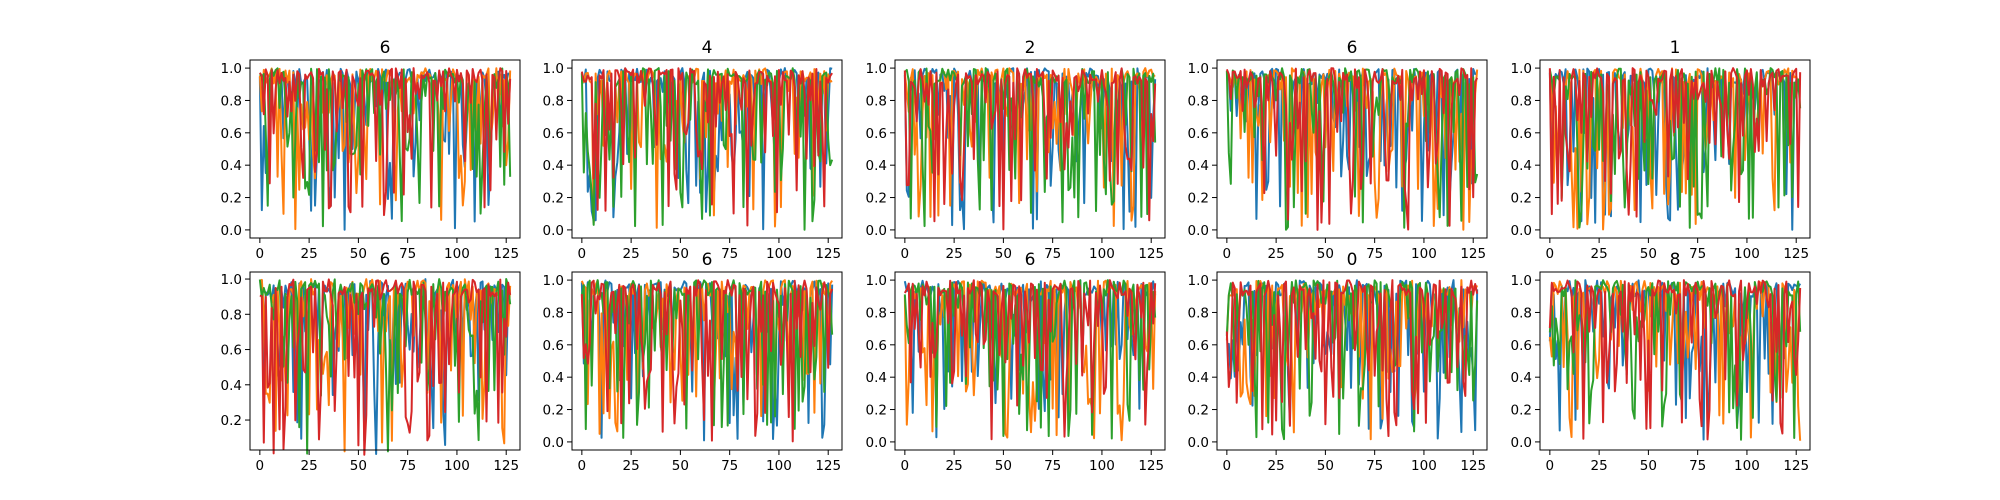 This screenshot has width=2000, height=500. I want to click on subplot-4: 0 25 50 75 100 125 0.0 0.2 0.4 0.6 0.8 1.0 6, so click(1338, 150).